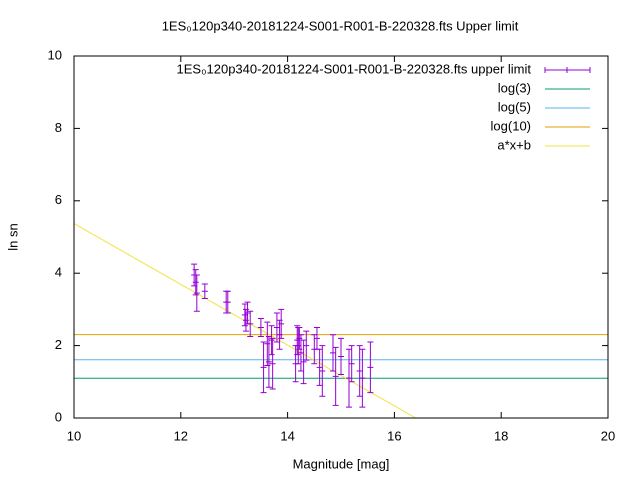  I want to click on x-axis-label: Magnitude [mag], so click(341, 463).